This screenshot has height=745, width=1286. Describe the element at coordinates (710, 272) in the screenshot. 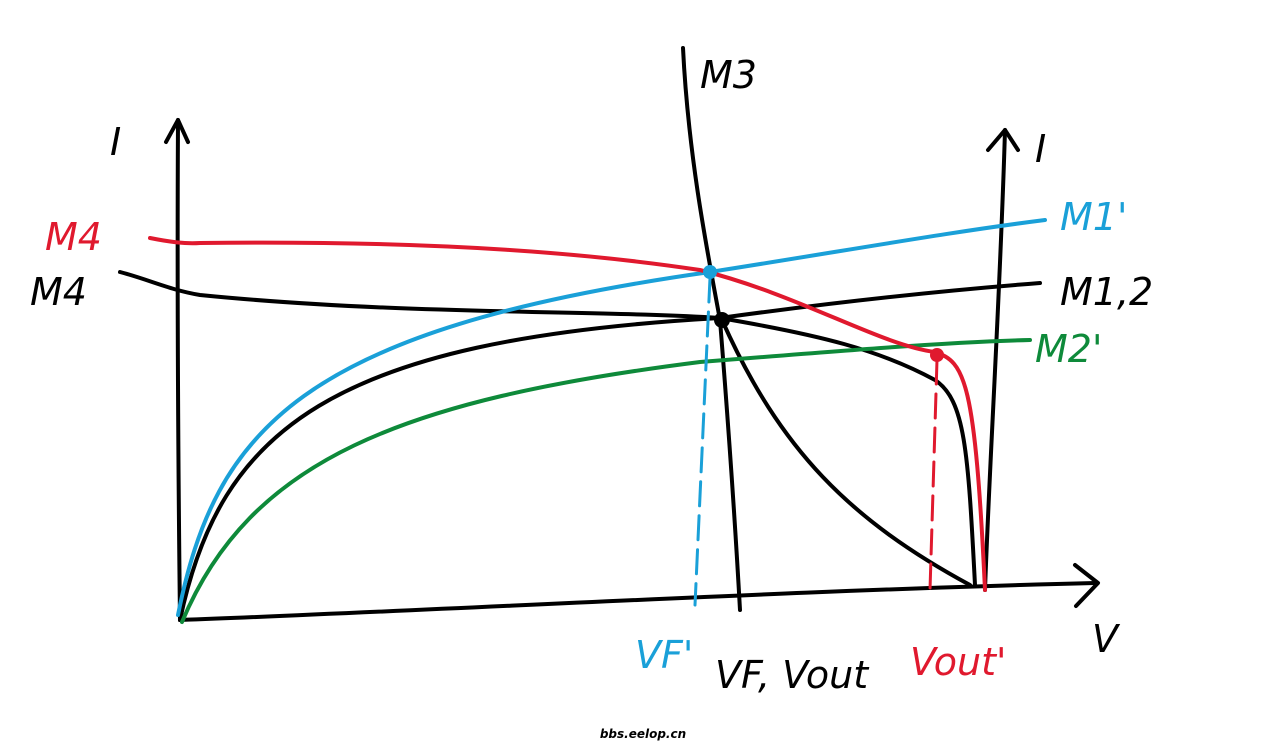

I see `point-m1-prime` at that location.